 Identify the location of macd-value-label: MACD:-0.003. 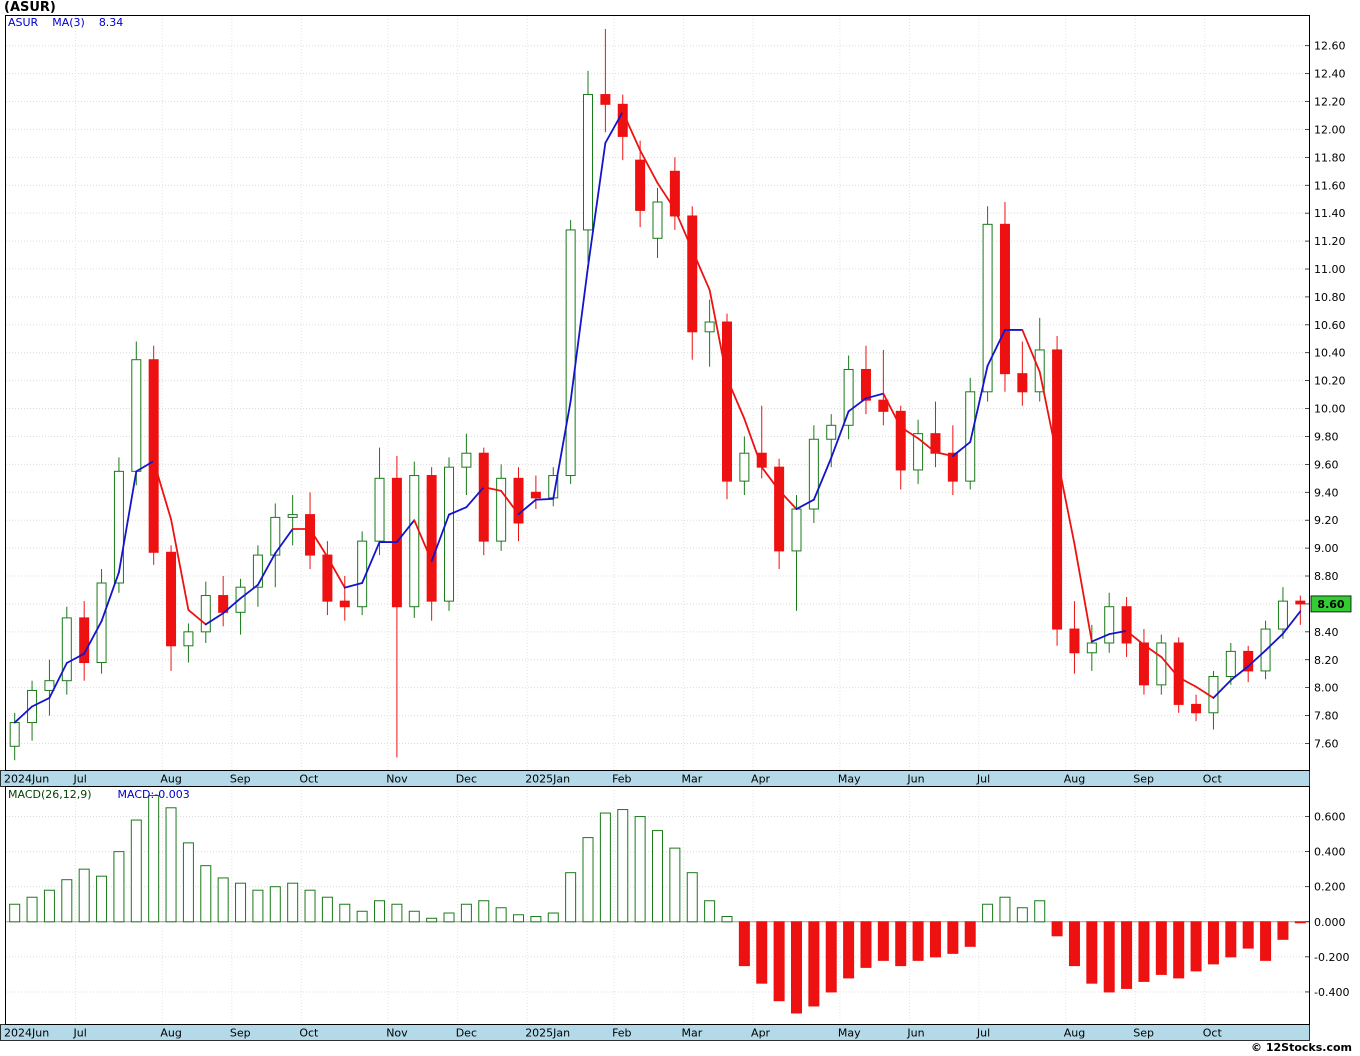
(153, 794).